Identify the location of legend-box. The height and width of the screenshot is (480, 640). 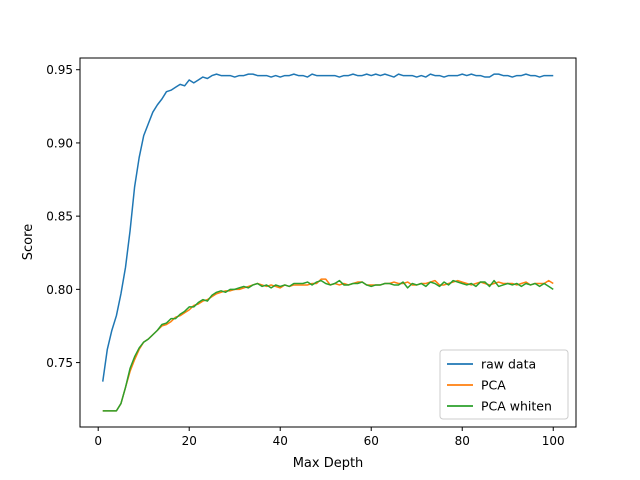
(504, 384).